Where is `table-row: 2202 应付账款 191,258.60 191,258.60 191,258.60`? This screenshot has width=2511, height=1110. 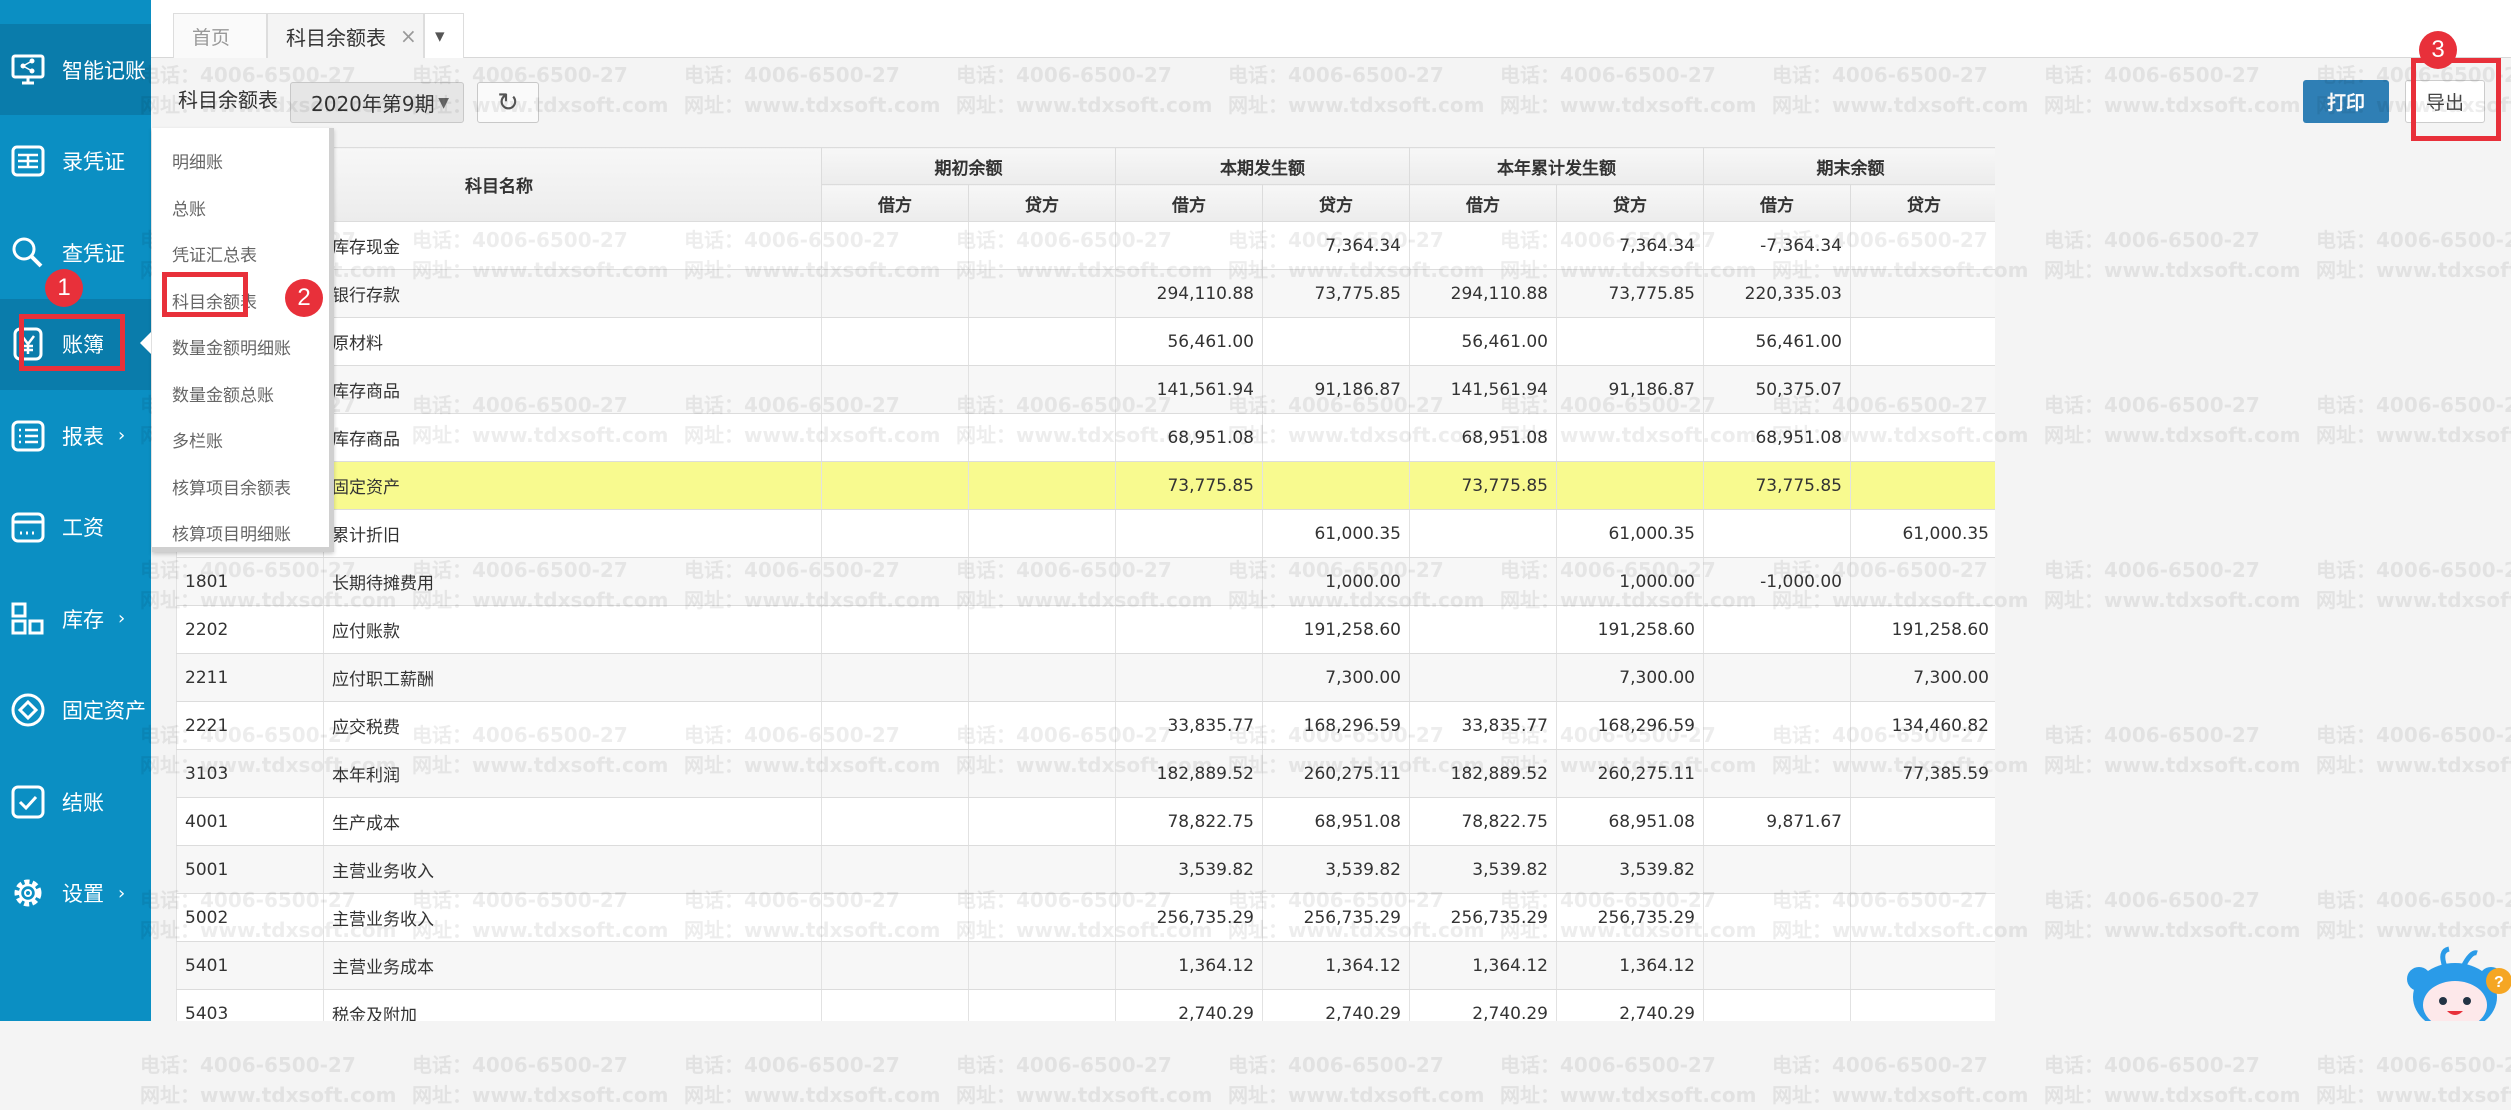
table-row: 2202 应付账款 191,258.60 191,258.60 191,258.60 is located at coordinates (1085, 629).